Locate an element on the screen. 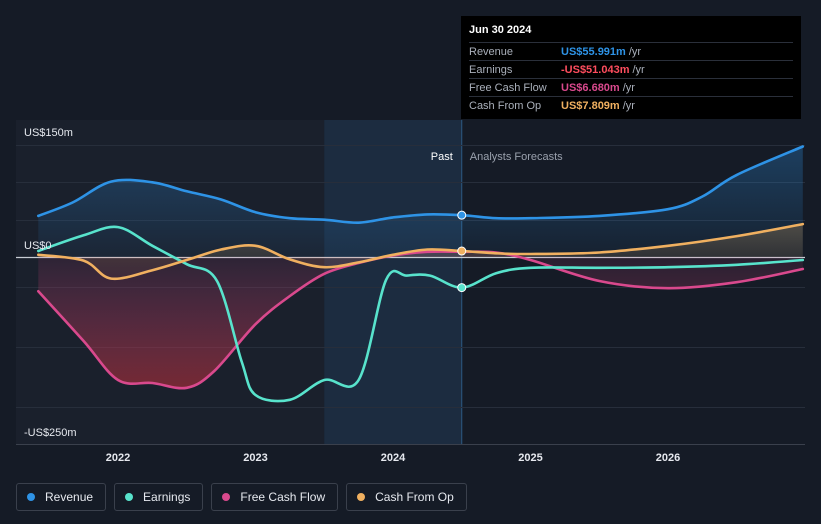 This screenshot has height=524, width=821. tooltip-label: Earnings is located at coordinates (491, 69).